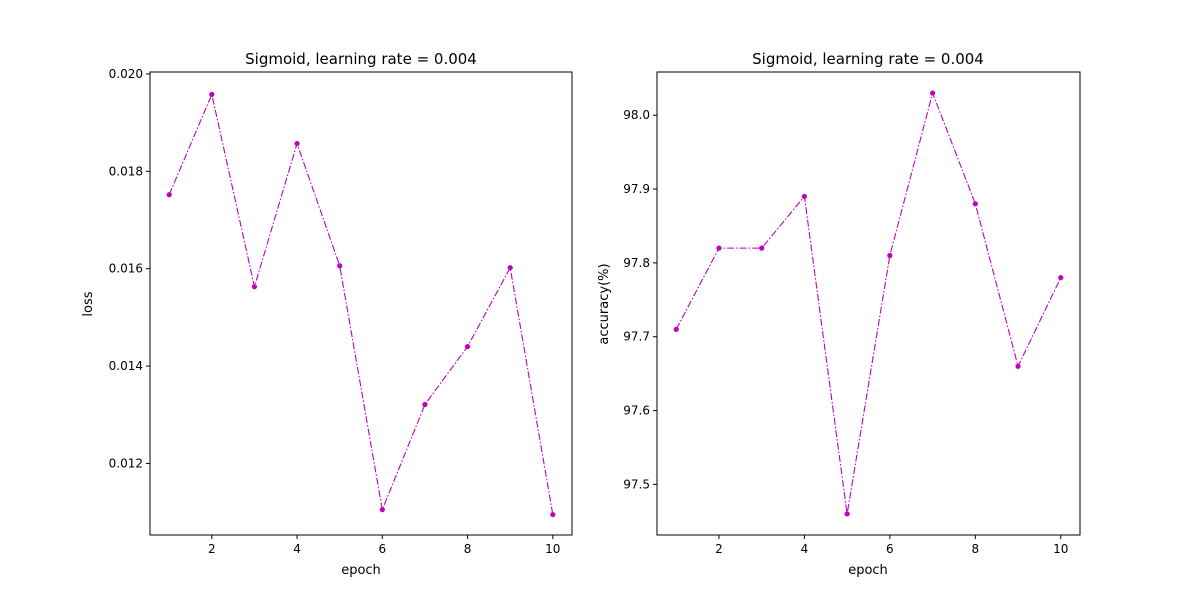  What do you see at coordinates (636, 189) in the screenshot?
I see `accuracy-y-tick-label: 97.9` at bounding box center [636, 189].